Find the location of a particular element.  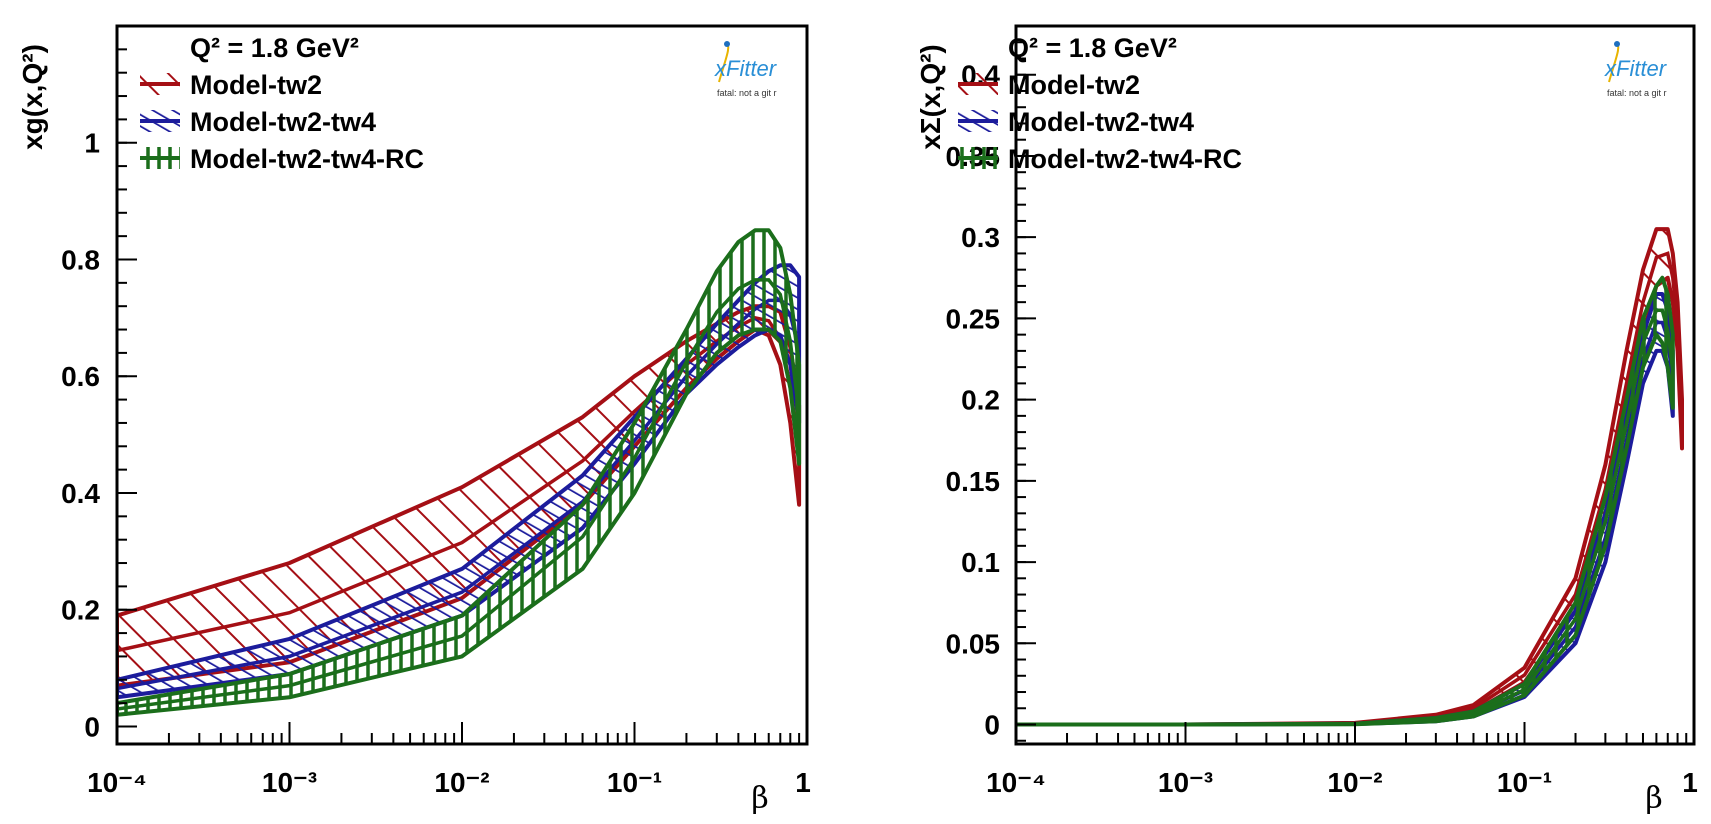

y-tick-label: 0.4 is located at coordinates (80, 493).